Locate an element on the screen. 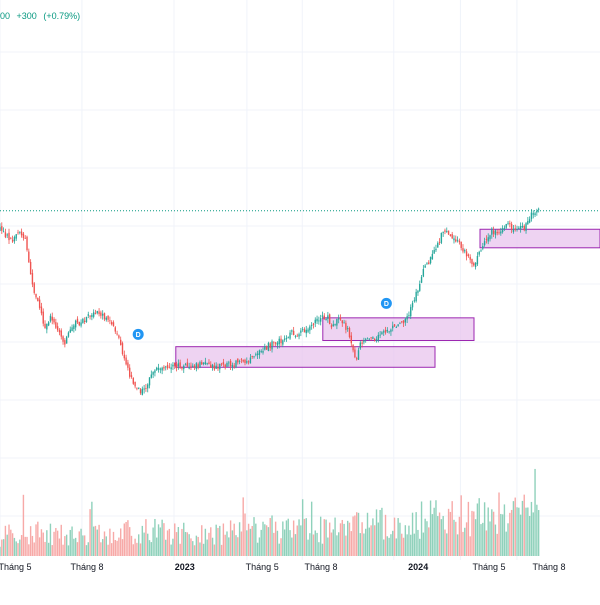 The image size is (600, 605). x-axis-tick-label: Tháng 5 is located at coordinates (262, 567).